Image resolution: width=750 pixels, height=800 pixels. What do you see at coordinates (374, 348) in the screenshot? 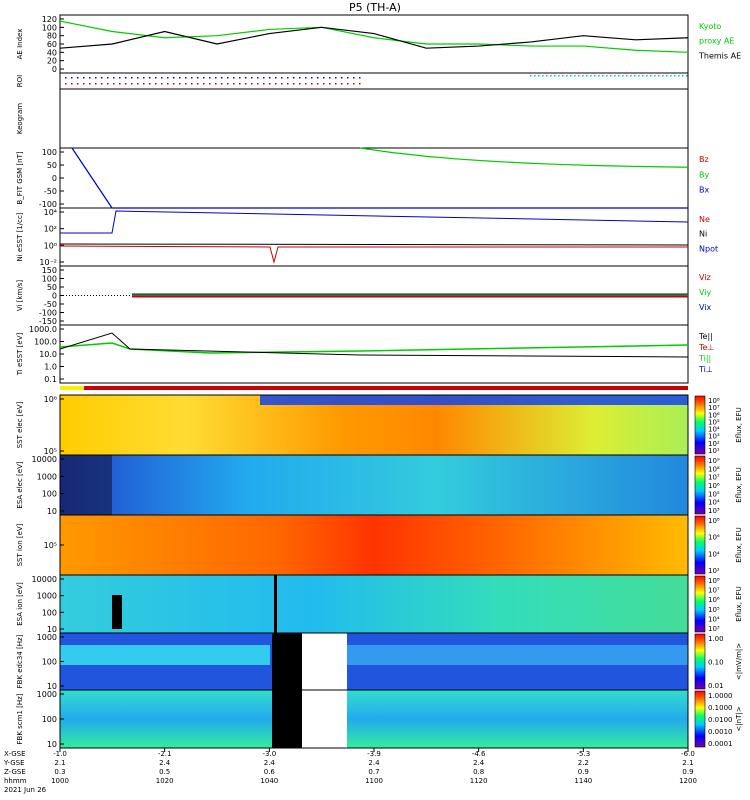
I see `ti-par-line` at bounding box center [374, 348].